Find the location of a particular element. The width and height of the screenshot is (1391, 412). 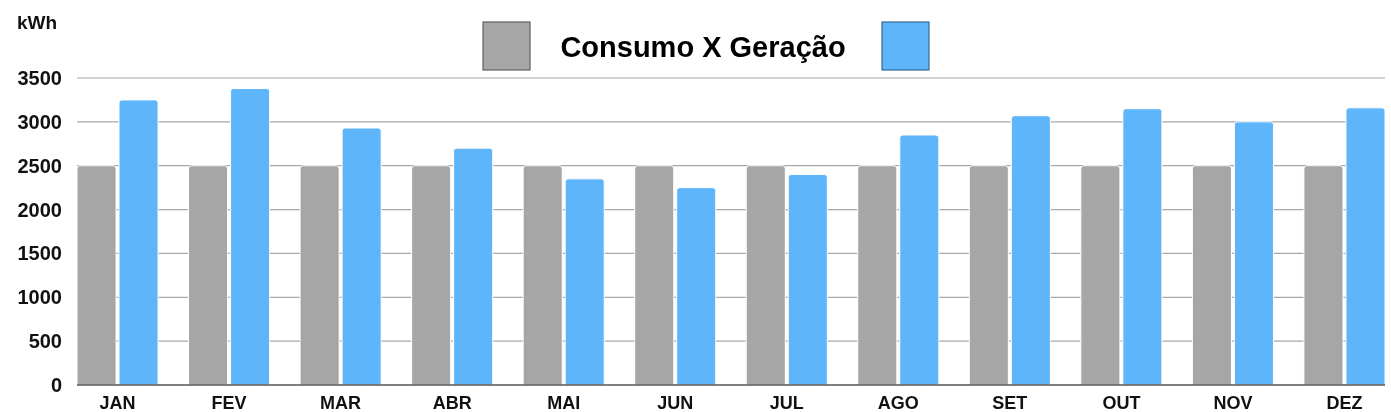

x-tick-label: NOV is located at coordinates (1233, 402).